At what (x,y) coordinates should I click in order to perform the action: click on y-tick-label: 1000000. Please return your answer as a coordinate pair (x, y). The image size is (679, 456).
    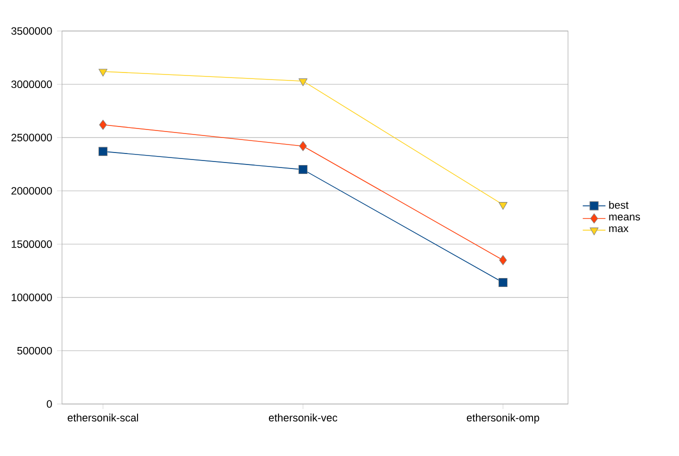
    Looking at the image, I should click on (32, 298).